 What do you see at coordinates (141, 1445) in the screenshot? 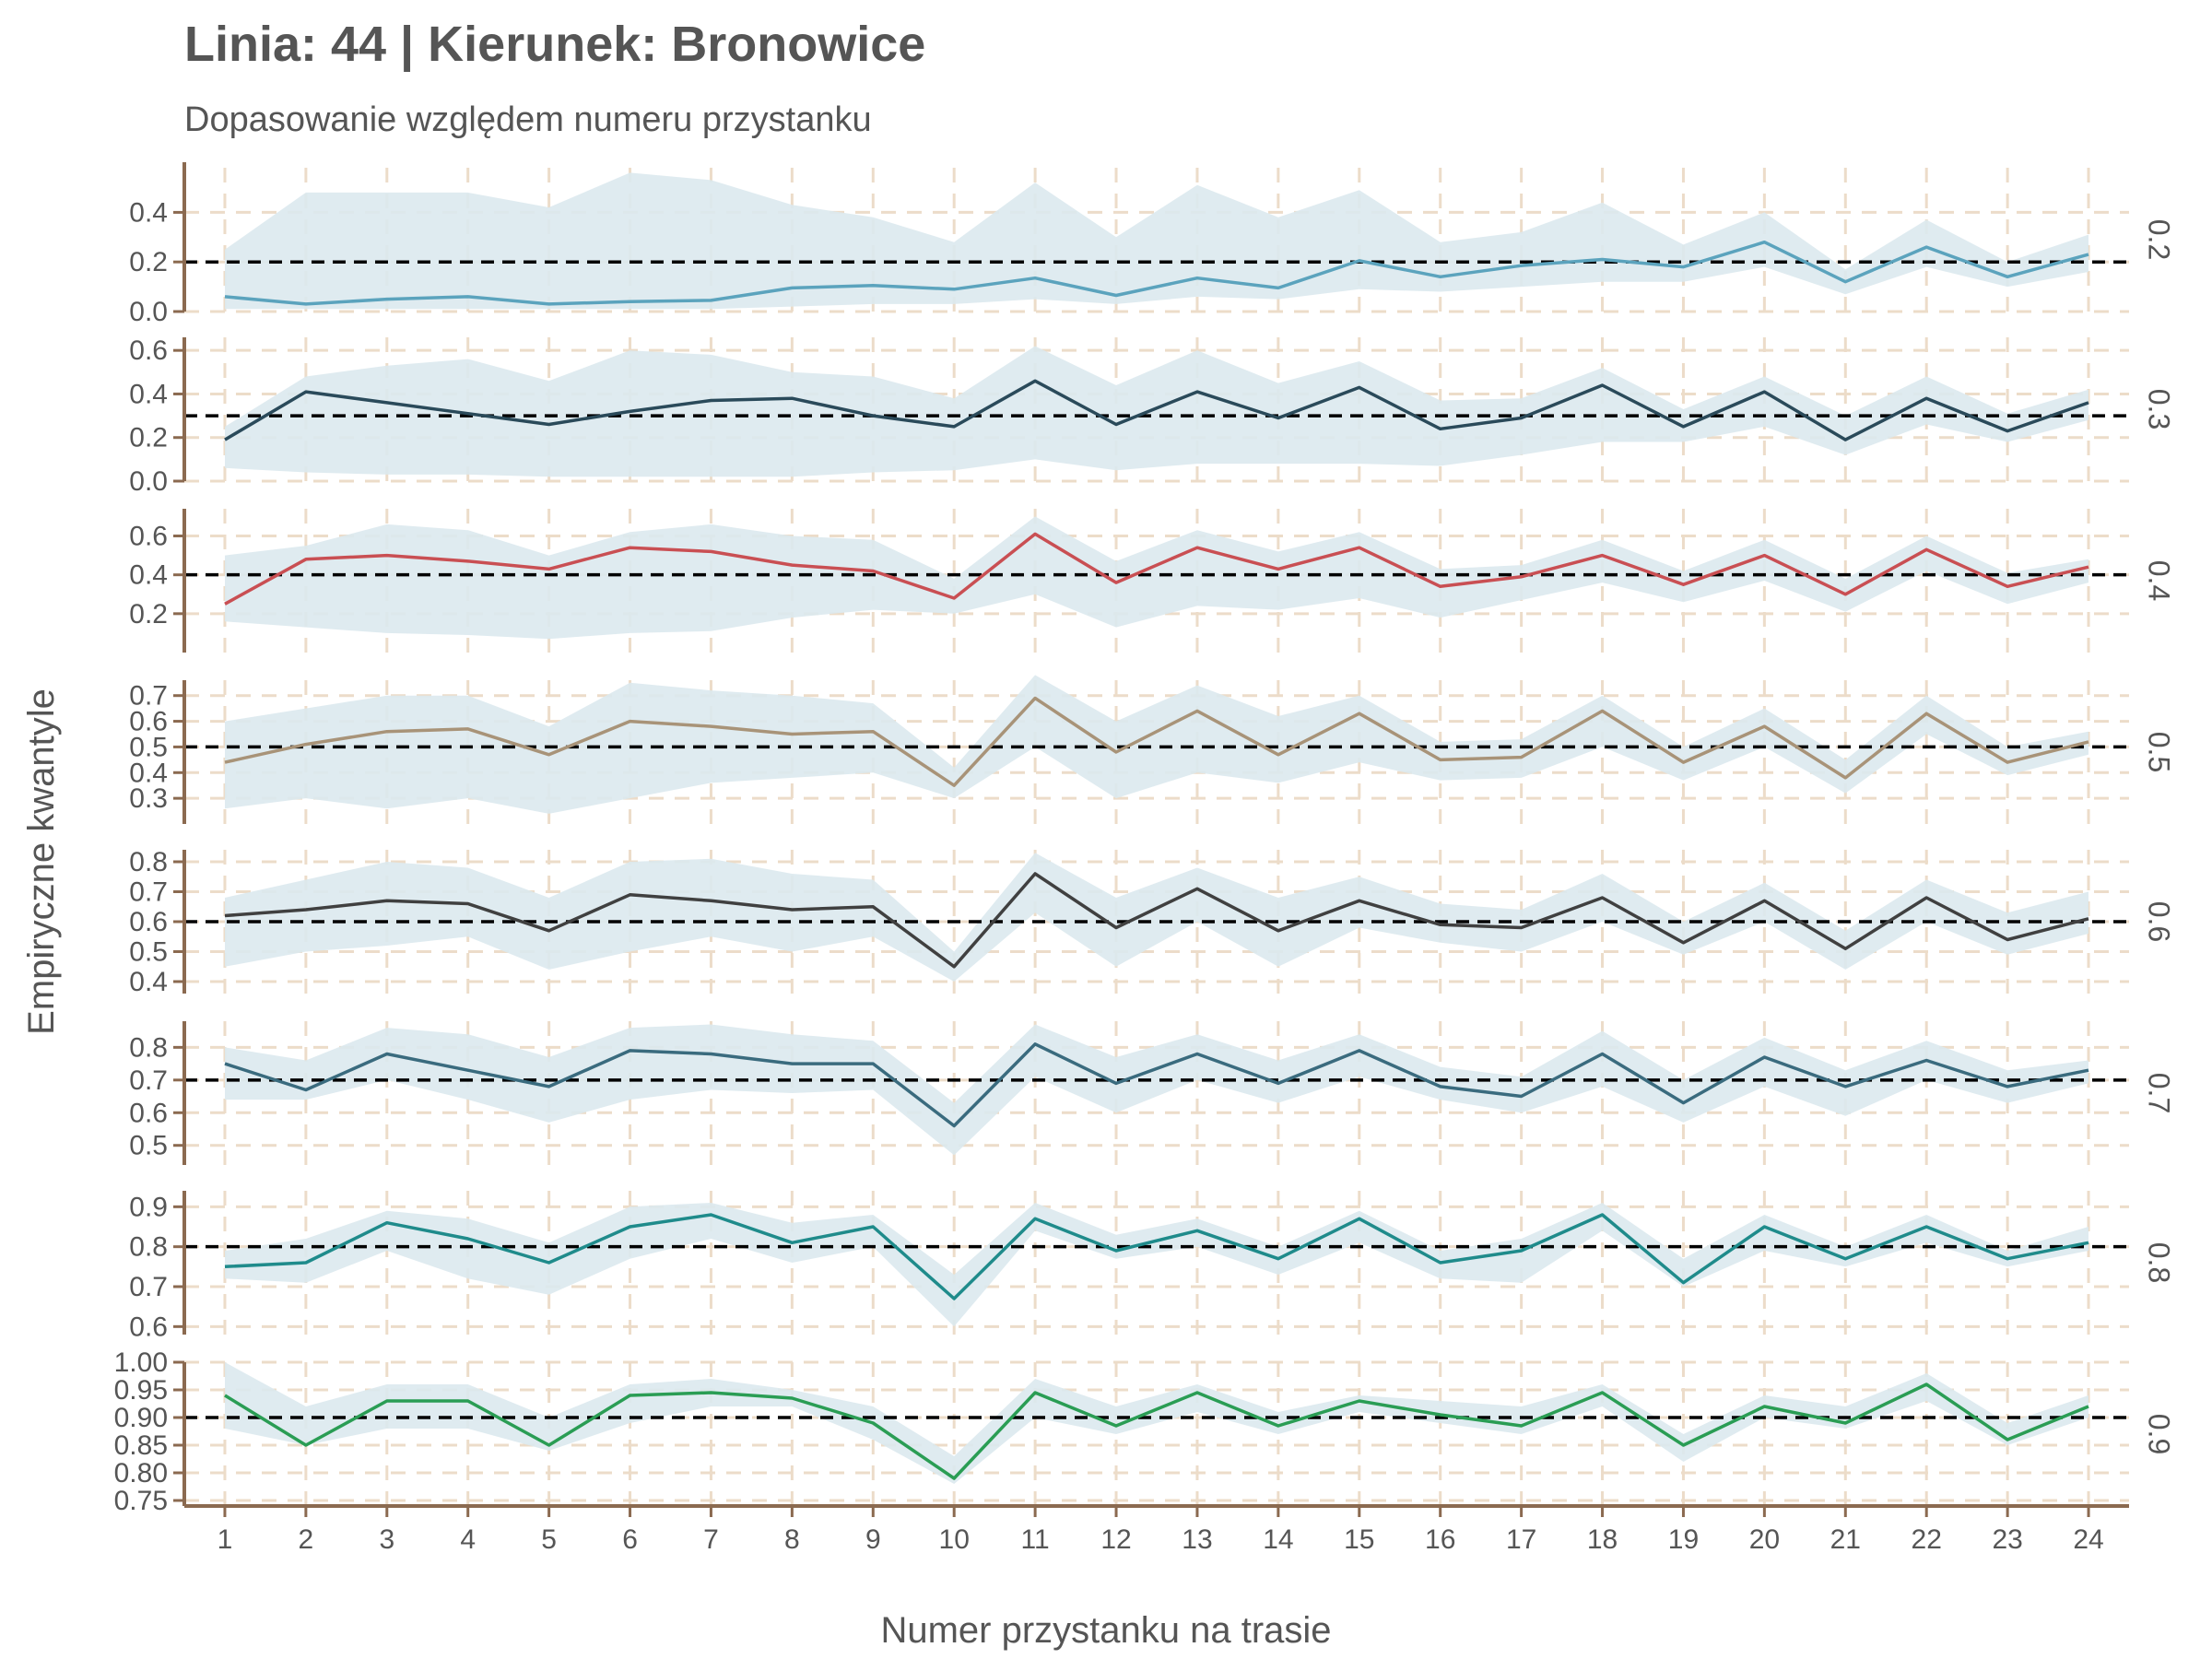
I see `y-tick-label: 0.85` at bounding box center [141, 1445].